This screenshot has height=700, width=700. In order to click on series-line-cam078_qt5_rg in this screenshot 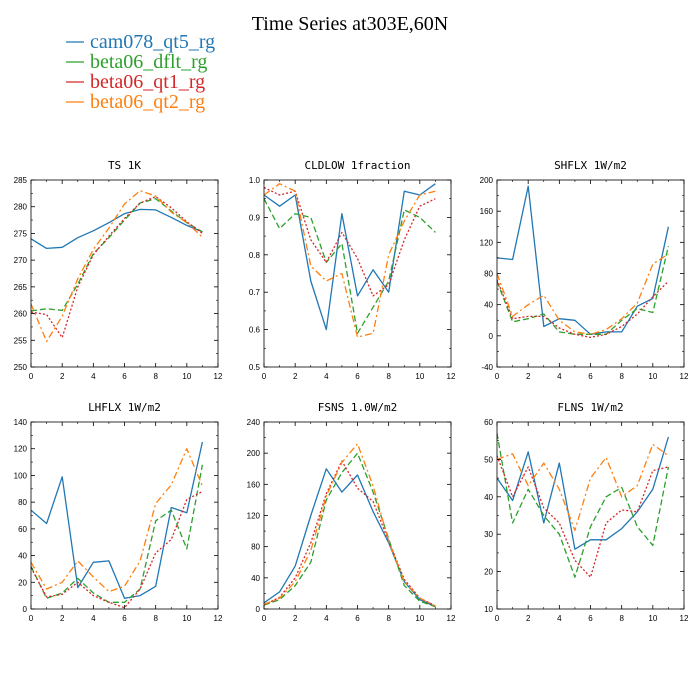, I will do `click(583, 493)`.